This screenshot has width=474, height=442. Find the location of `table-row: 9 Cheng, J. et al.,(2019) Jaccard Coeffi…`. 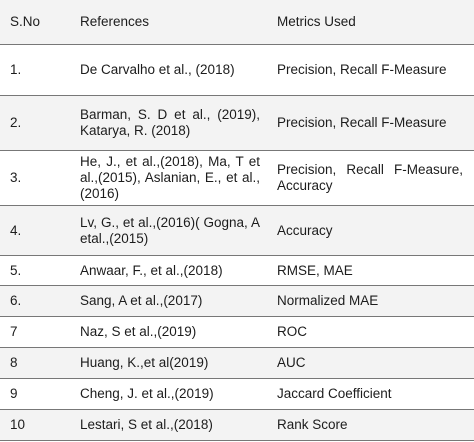

table-row: 9 Cheng, J. et al.,(2019) Jaccard Coeffi… is located at coordinates (237, 393).